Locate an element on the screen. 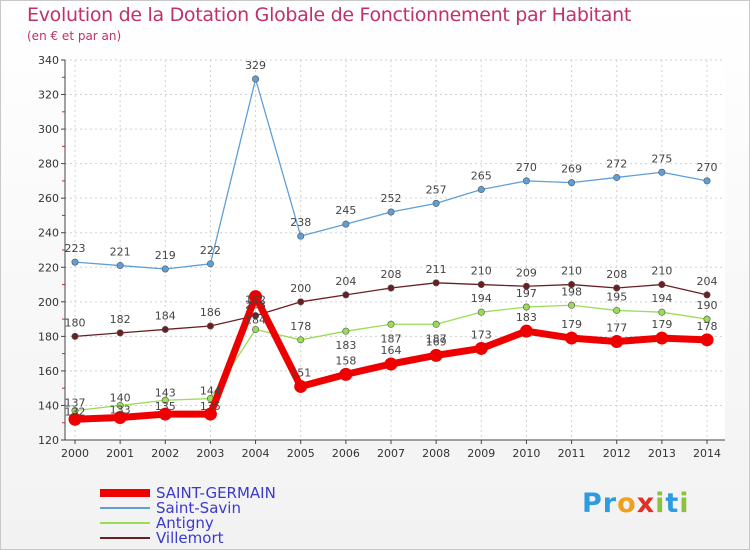 The width and height of the screenshot is (750, 550). data-label: 192 is located at coordinates (255, 300).